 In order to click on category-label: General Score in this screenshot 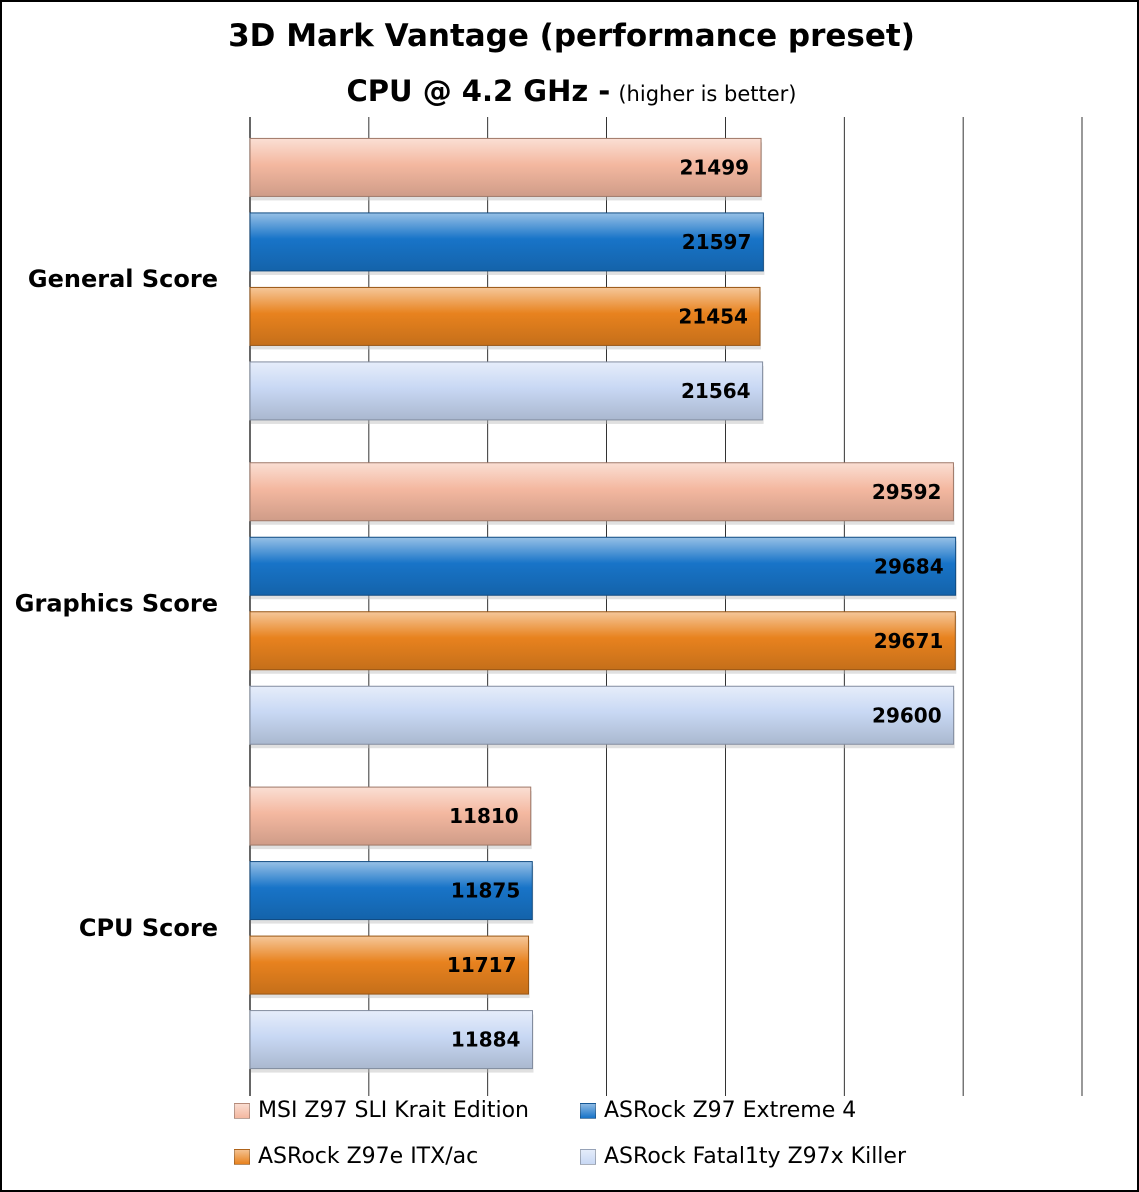, I will do `click(123, 279)`.